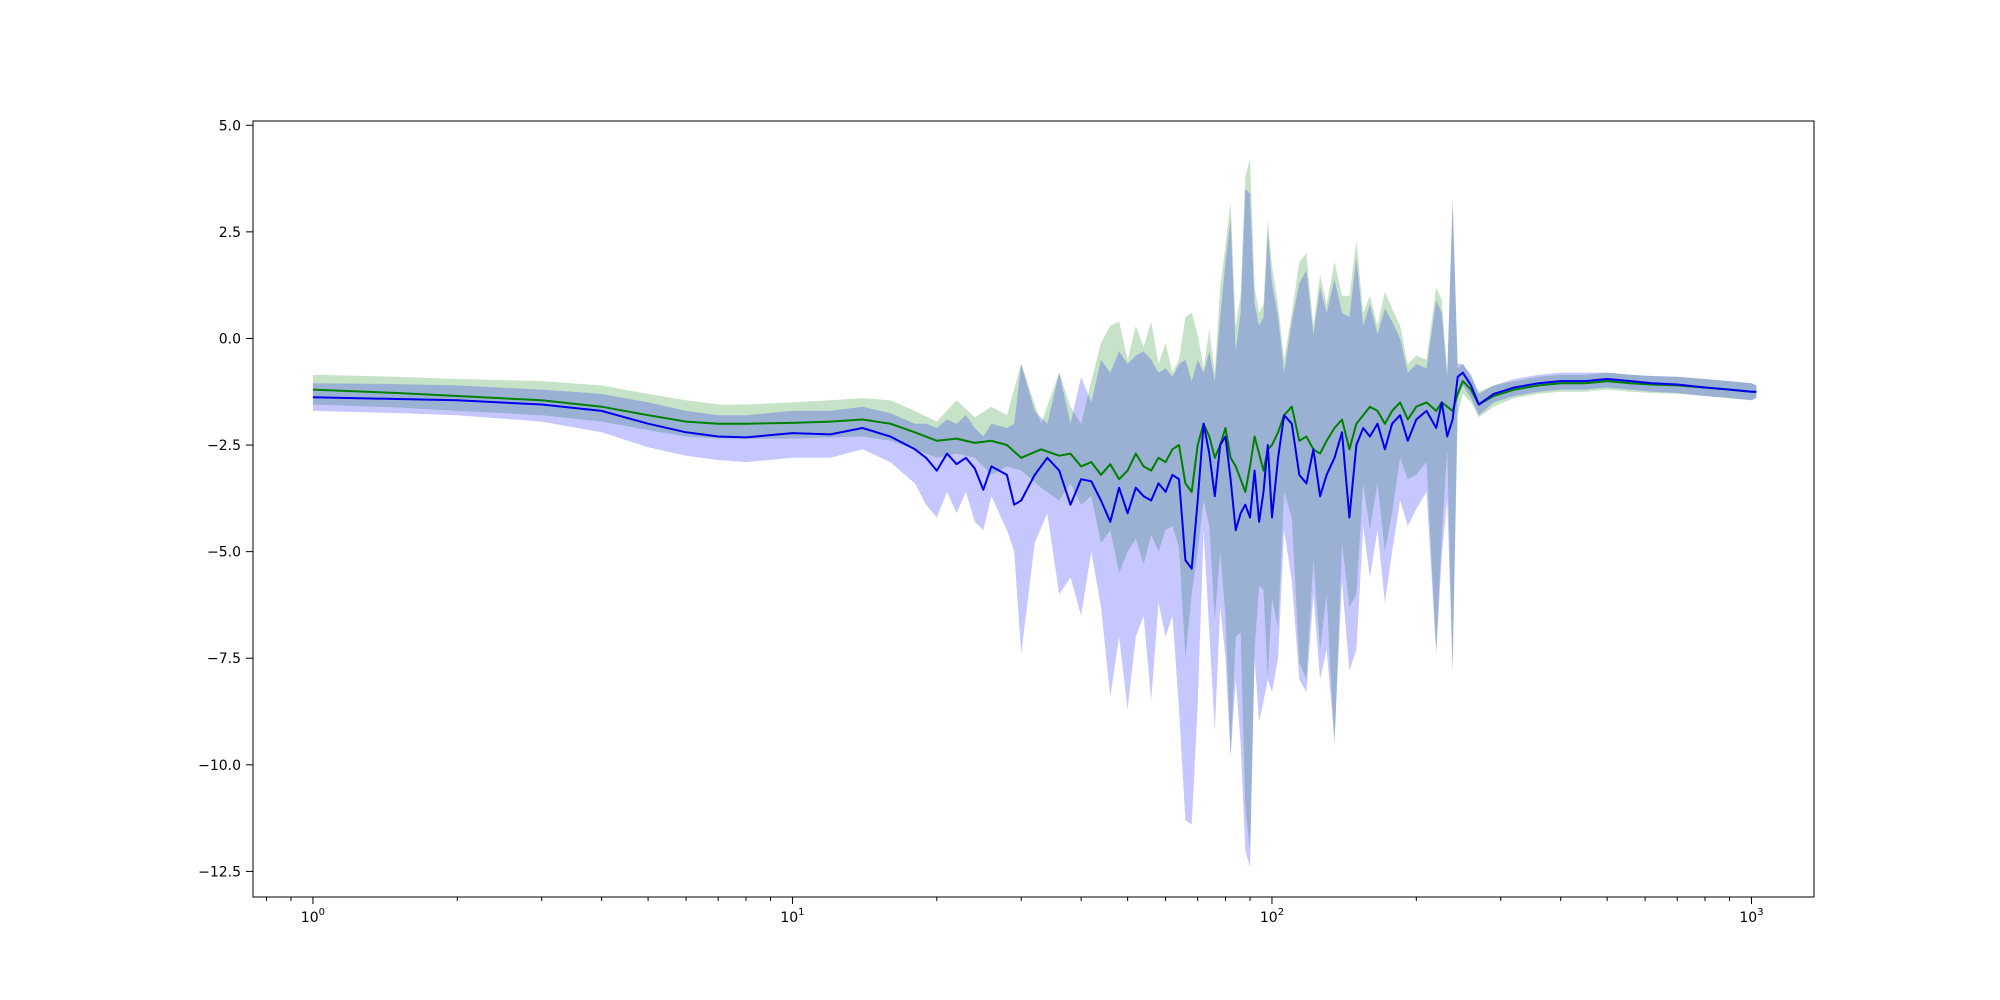  I want to click on y-tick-label: −5.0, so click(224, 553).